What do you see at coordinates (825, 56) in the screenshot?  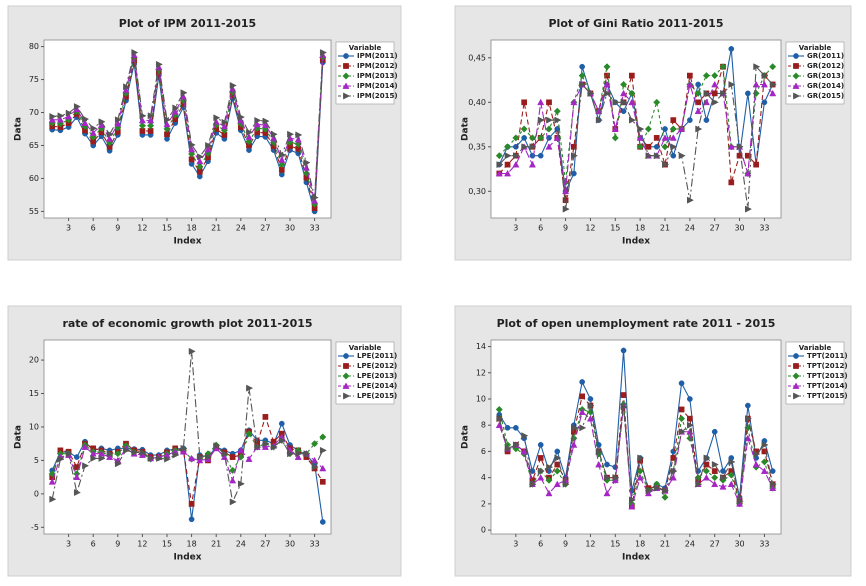 I see `legend-label: GR(2011)` at bounding box center [825, 56].